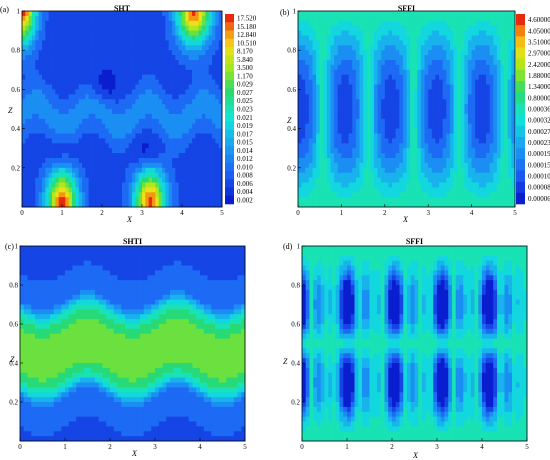 The image size is (550, 460). What do you see at coordinates (406, 8) in the screenshot?
I see `chart-title: SFFI` at bounding box center [406, 8].